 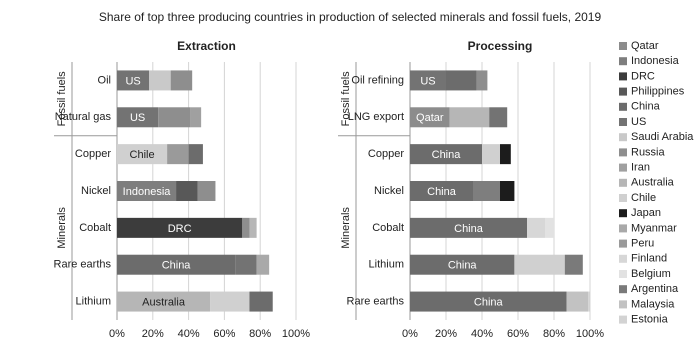 What do you see at coordinates (648, 152) in the screenshot?
I see `legend-label: Russia` at bounding box center [648, 152].